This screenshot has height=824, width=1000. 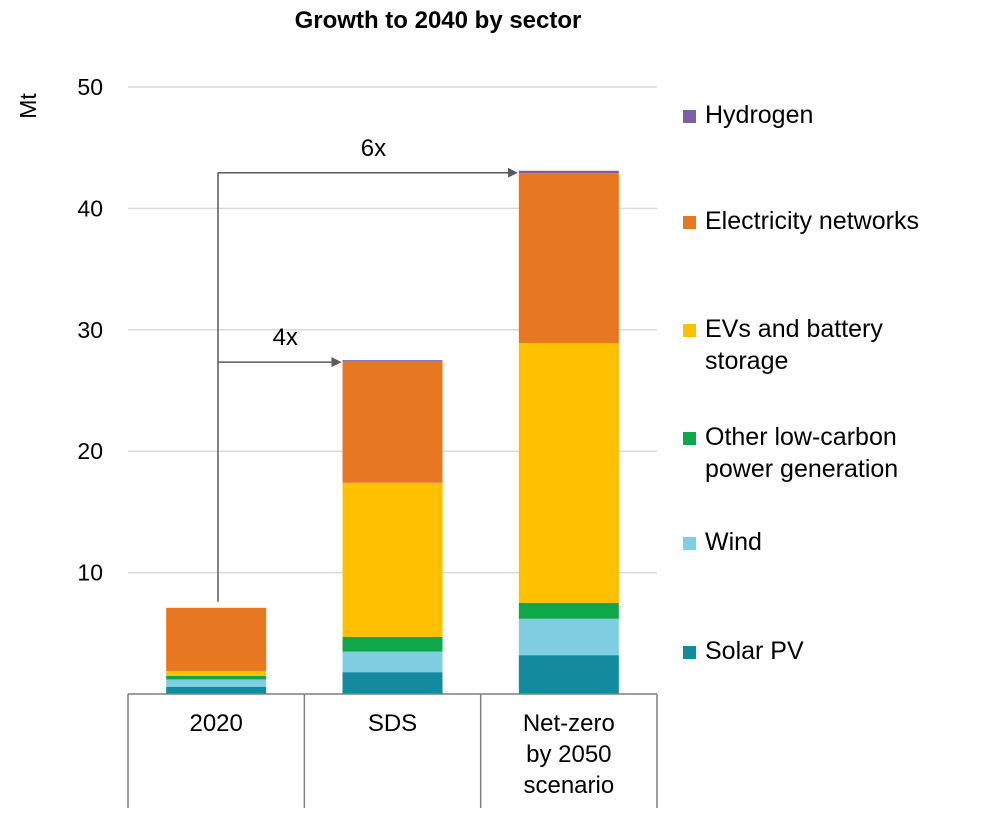 I want to click on bar-2020-wind, so click(x=216, y=683).